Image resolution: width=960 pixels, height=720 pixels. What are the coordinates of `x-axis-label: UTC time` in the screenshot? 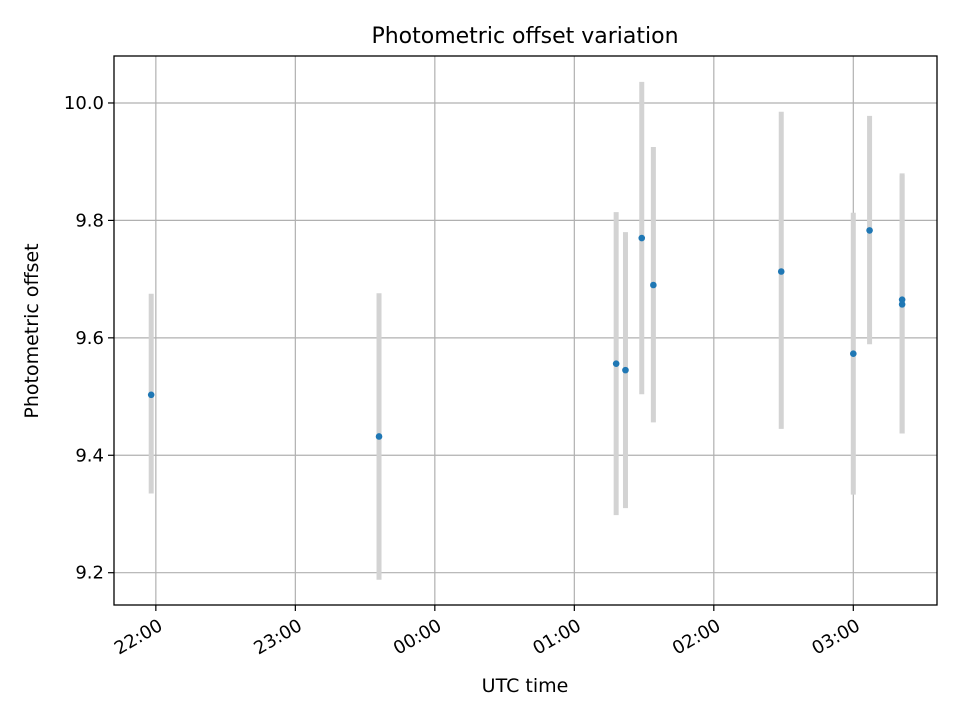 It's located at (525, 686).